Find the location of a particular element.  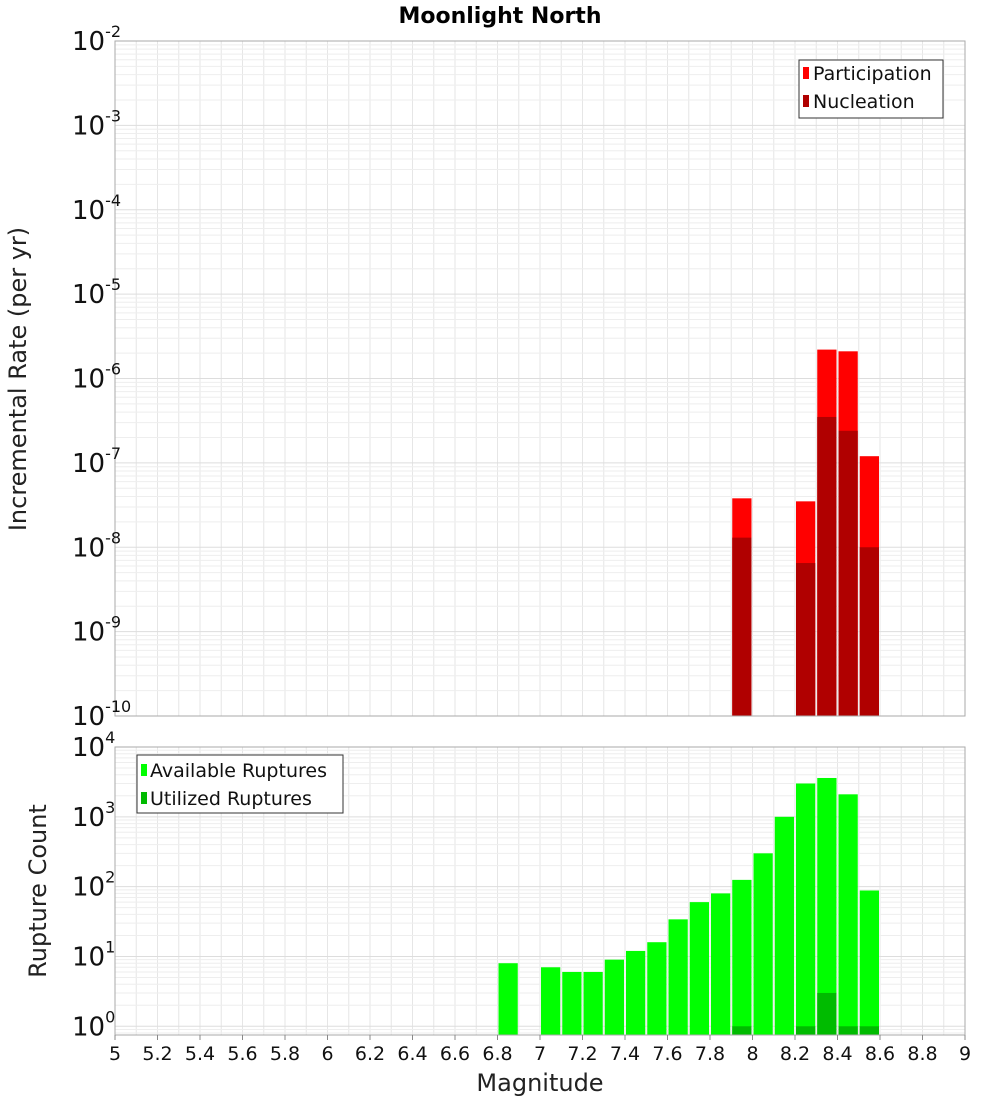

bottom-y-tick-label: 10² is located at coordinates (93, 885).